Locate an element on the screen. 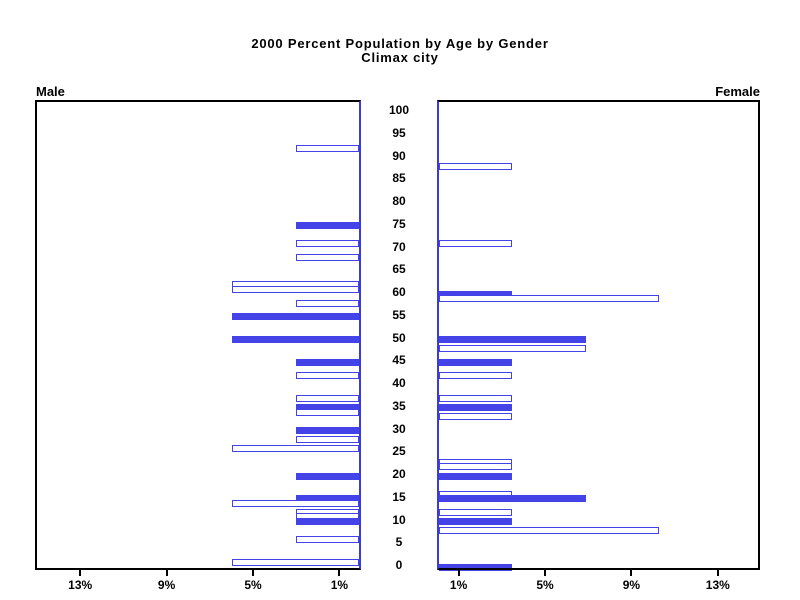 This screenshot has height=600, width=800. age-tick-label-65: 65 is located at coordinates (399, 269).